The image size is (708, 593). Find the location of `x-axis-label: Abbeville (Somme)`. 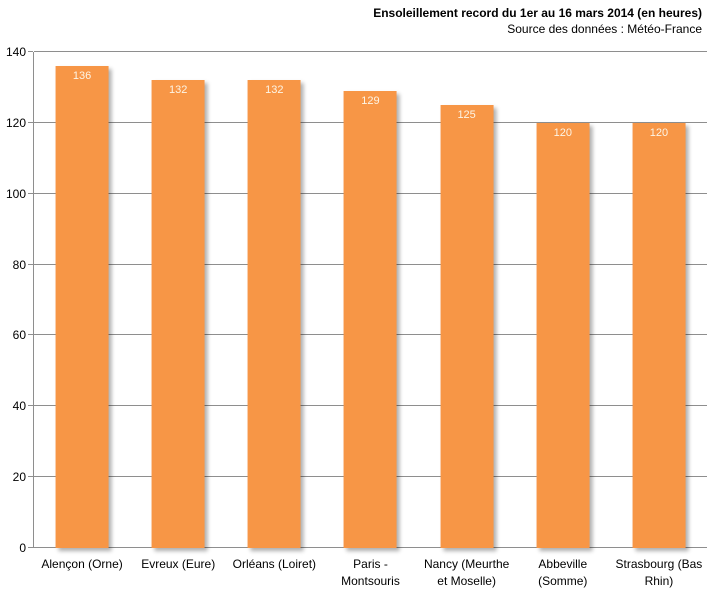

x-axis-label: Abbeville (Somme) is located at coordinates (563, 572).